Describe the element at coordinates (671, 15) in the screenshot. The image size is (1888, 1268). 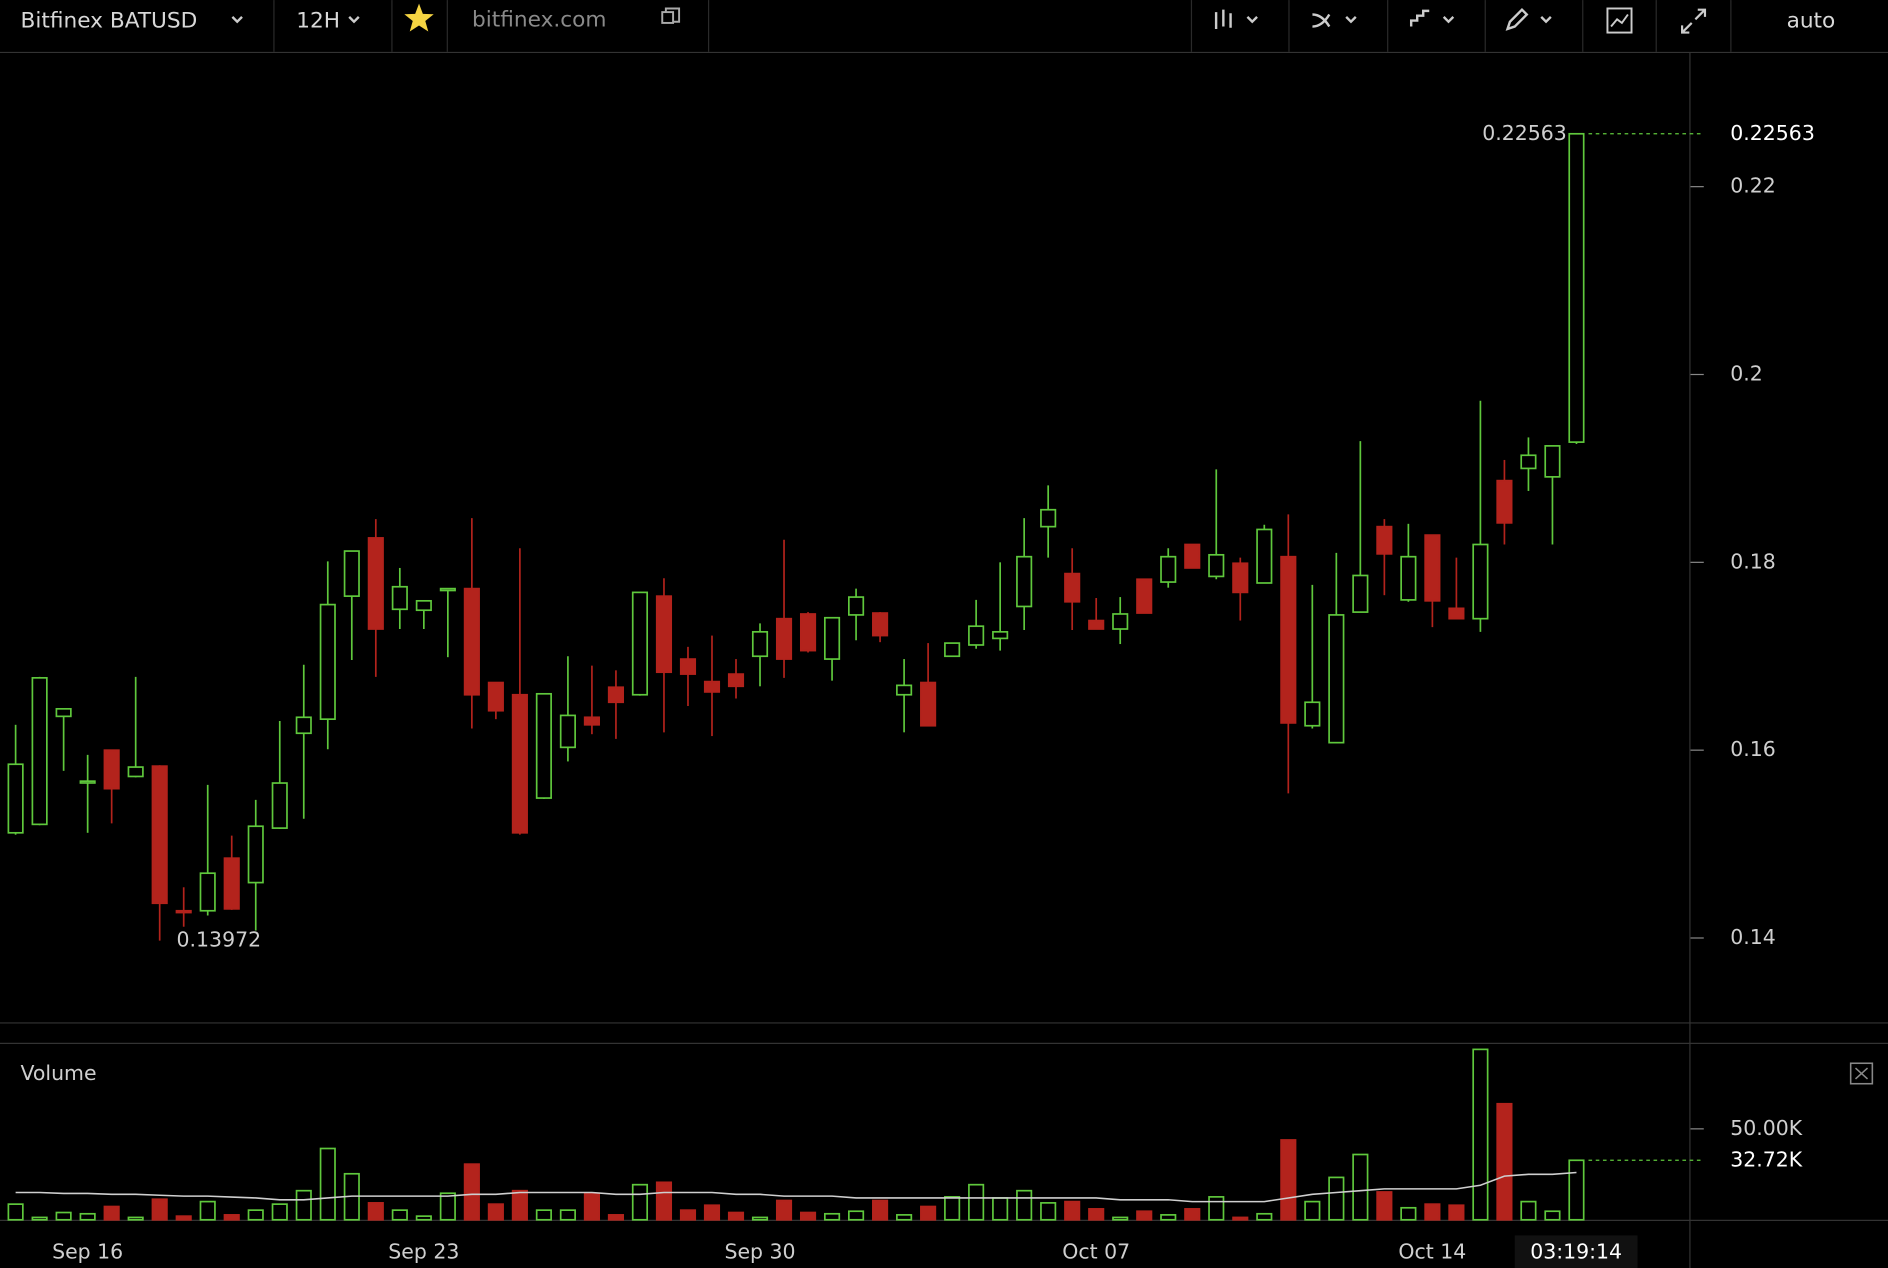
I see `external-link-icon` at that location.